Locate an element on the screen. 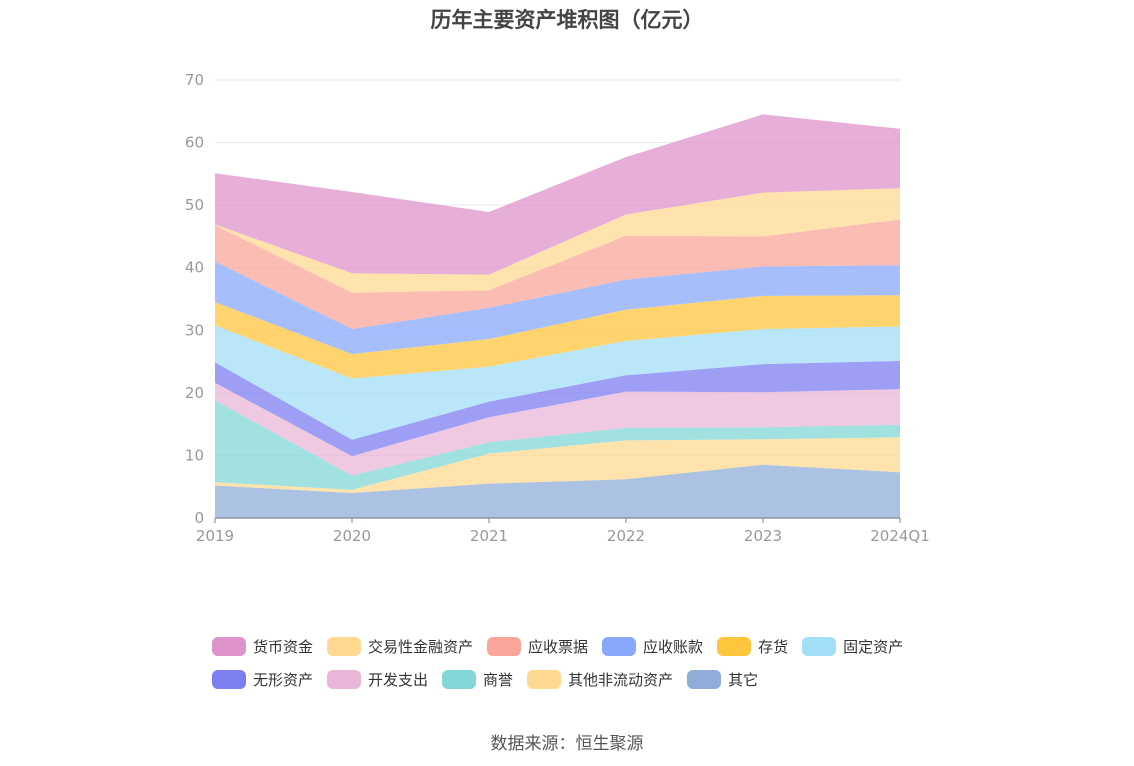  area-series-开发支出 is located at coordinates (557, 429).